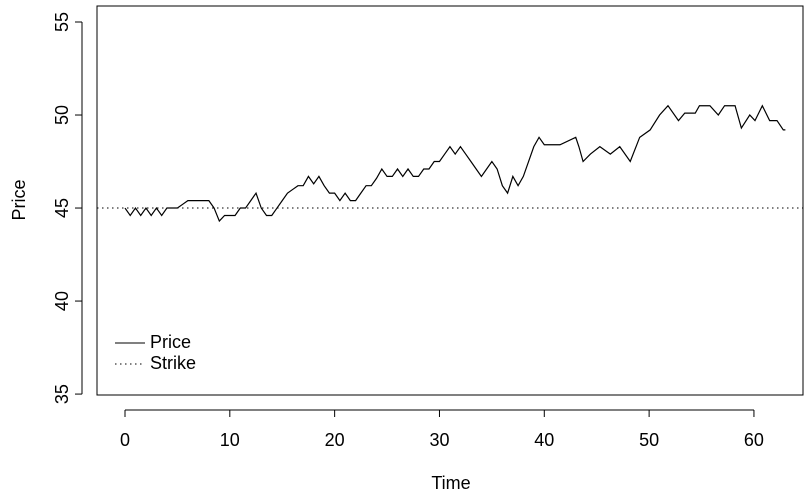 The height and width of the screenshot is (496, 804). What do you see at coordinates (544, 440) in the screenshot?
I see `x-tick-label: 40` at bounding box center [544, 440].